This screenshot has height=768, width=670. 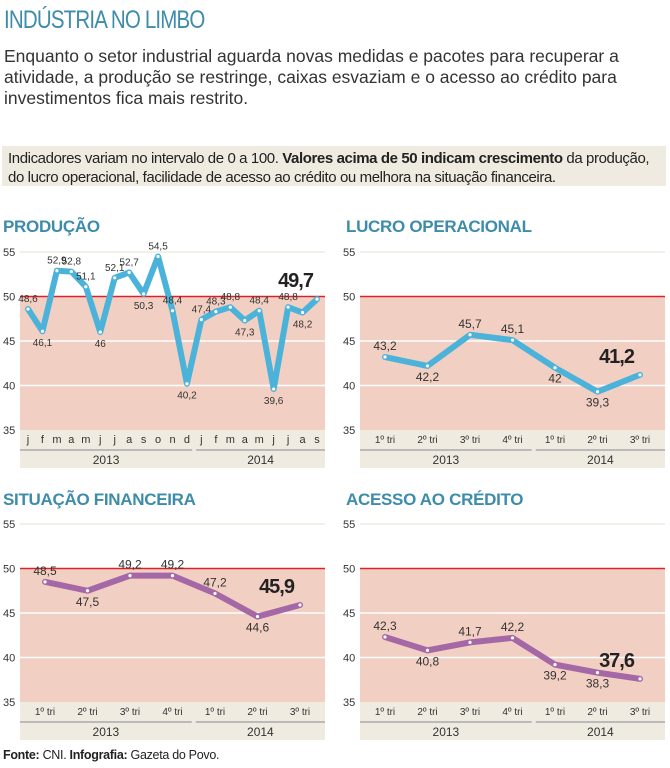 What do you see at coordinates (187, 396) in the screenshot?
I see `data-label: 40,2` at bounding box center [187, 396].